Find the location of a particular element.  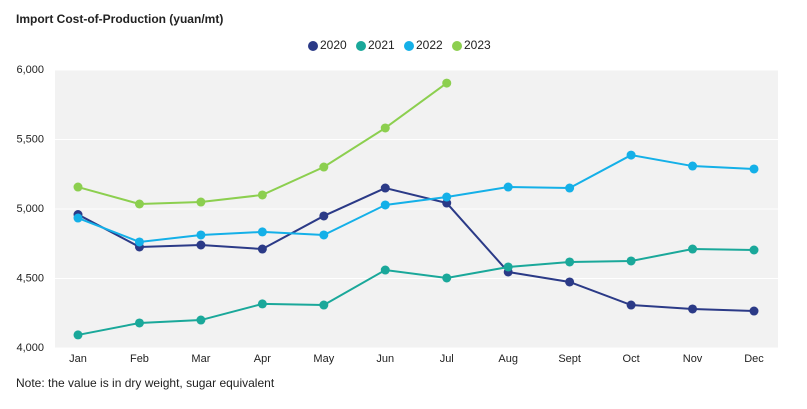

chart-title: Import Cost-of-Production (yuan/mt) is located at coordinates (119, 19).